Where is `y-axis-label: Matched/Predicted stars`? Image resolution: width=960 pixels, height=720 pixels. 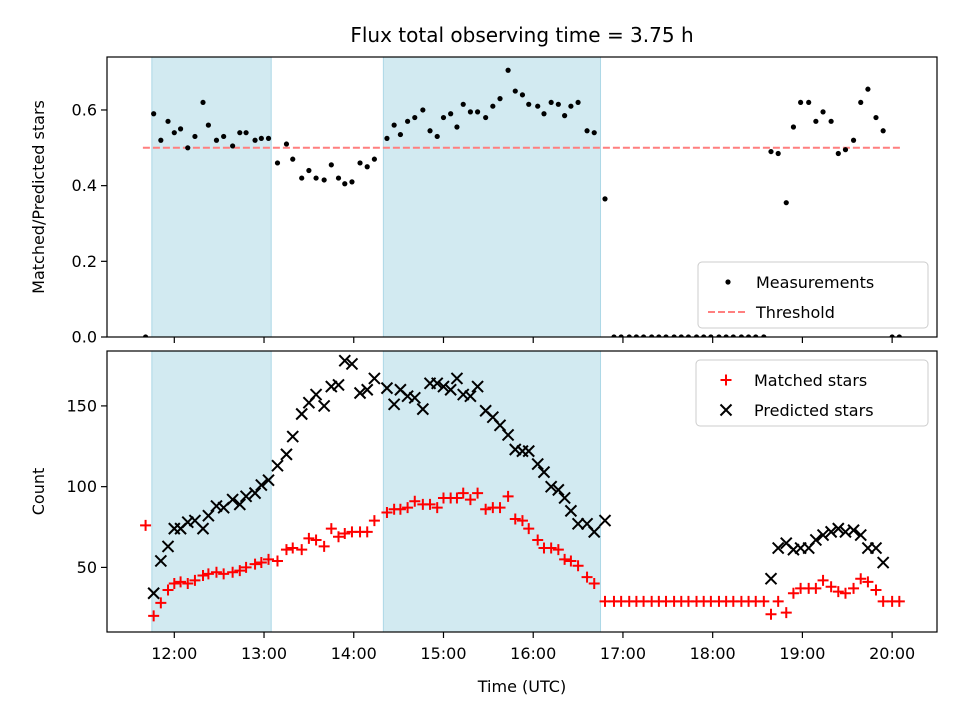 y-axis-label: Matched/Predicted stars is located at coordinates (38, 197).